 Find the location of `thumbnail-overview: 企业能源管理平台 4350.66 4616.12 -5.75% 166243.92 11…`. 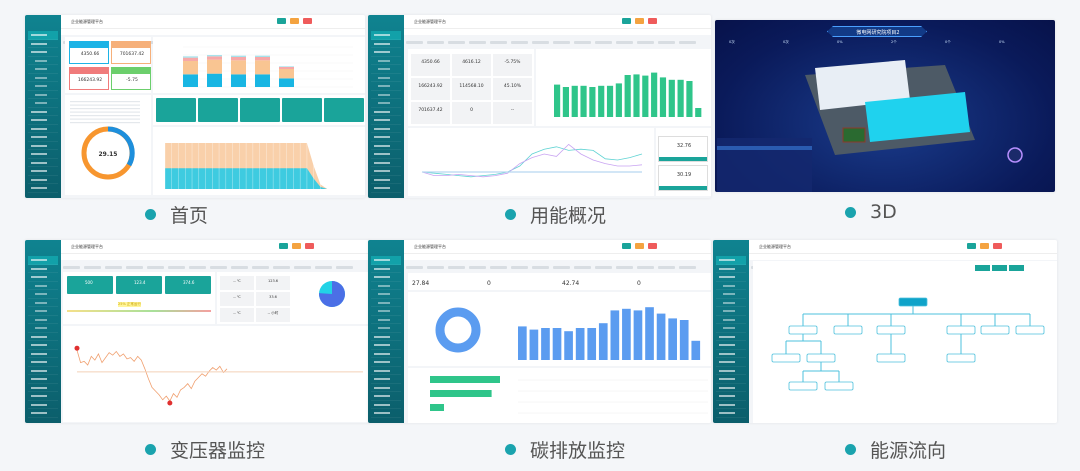

thumbnail-overview: 企业能源管理平台 4350.66 4616.12 -5.75% 166243.92 11… is located at coordinates (539, 106).